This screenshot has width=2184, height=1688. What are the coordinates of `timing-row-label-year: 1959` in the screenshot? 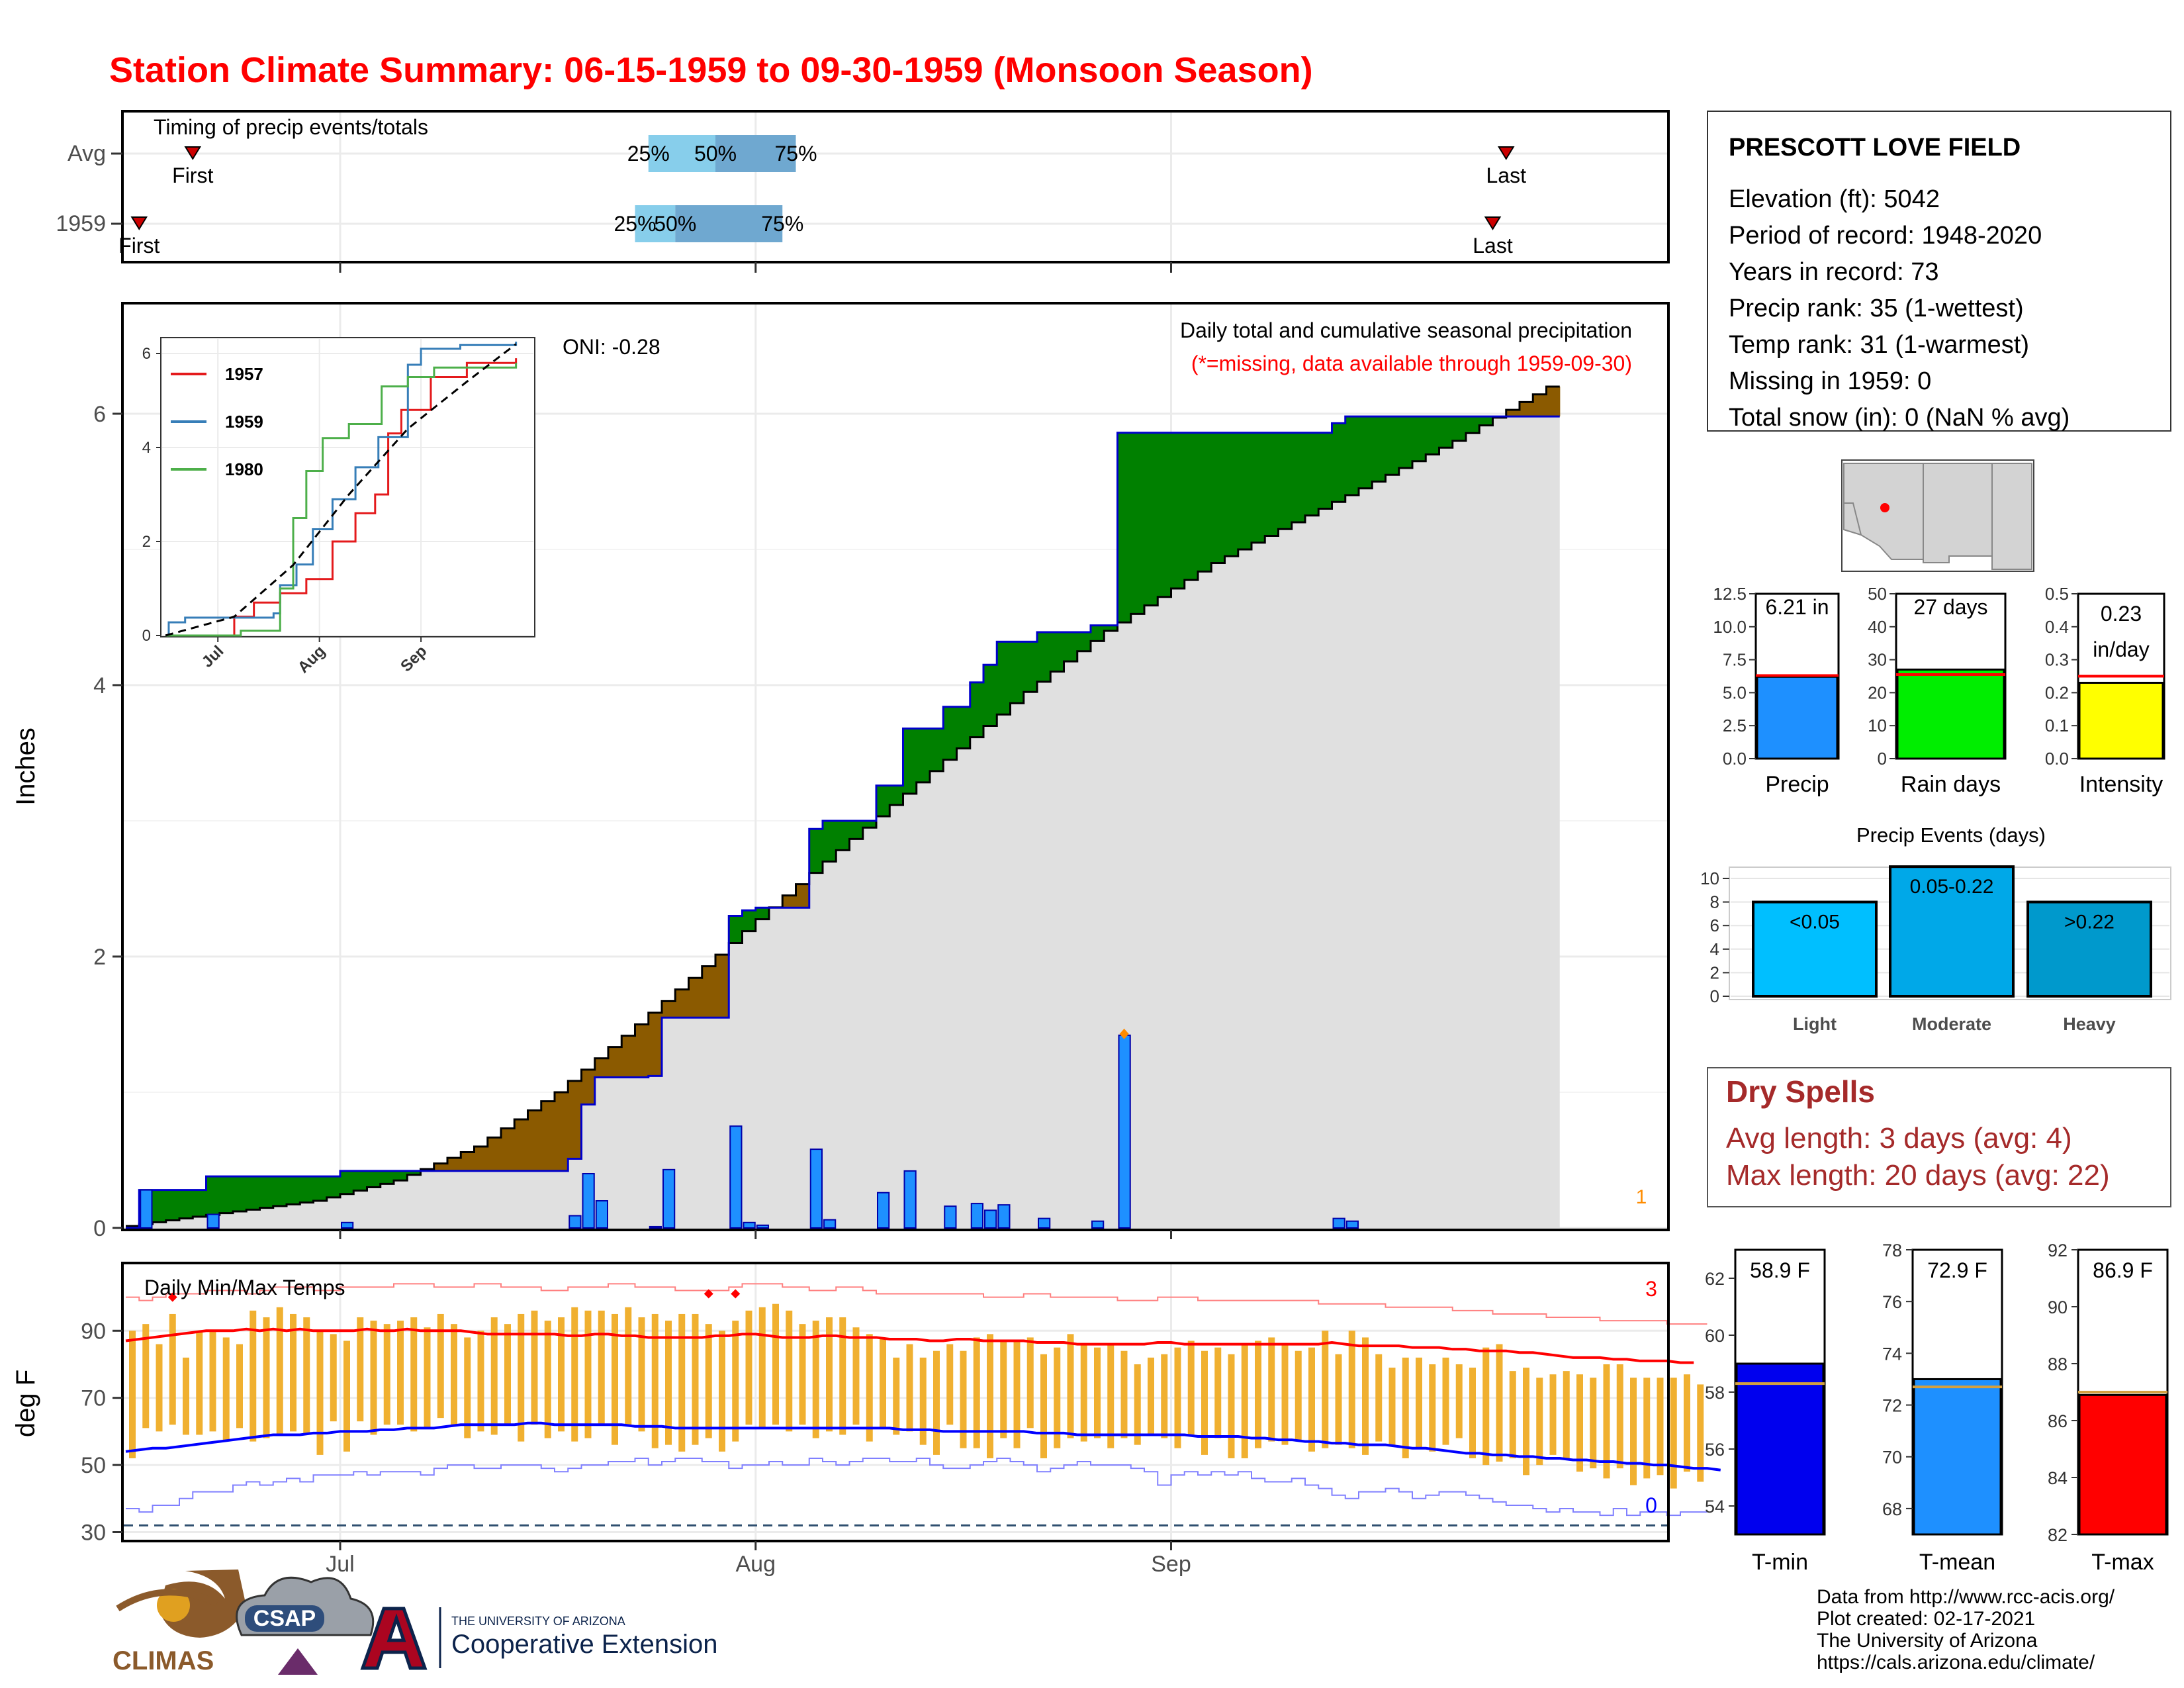 It's located at (81, 223).